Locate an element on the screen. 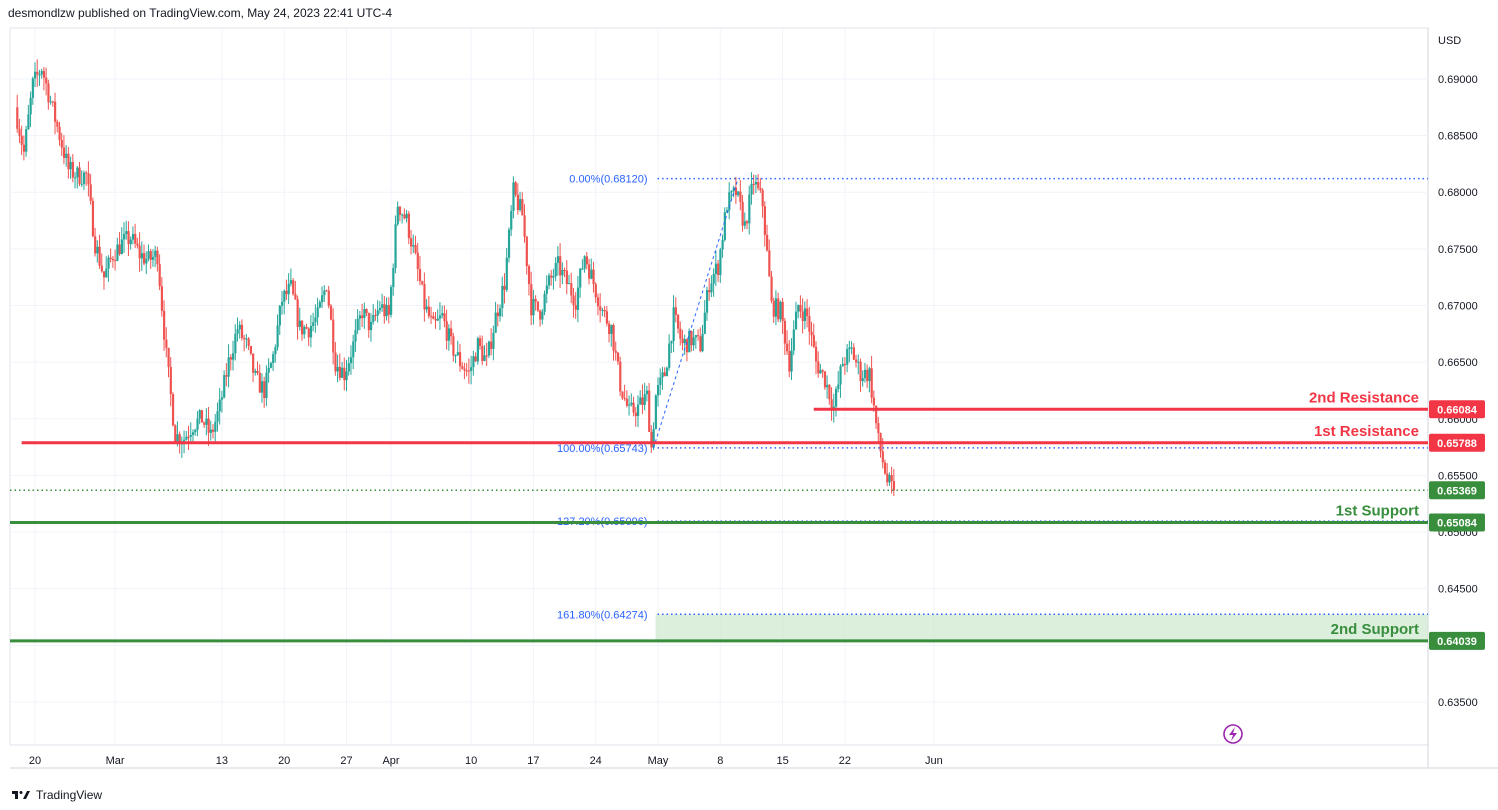 This screenshot has width=1498, height=810. footer-brand: TradingView is located at coordinates (57, 795).